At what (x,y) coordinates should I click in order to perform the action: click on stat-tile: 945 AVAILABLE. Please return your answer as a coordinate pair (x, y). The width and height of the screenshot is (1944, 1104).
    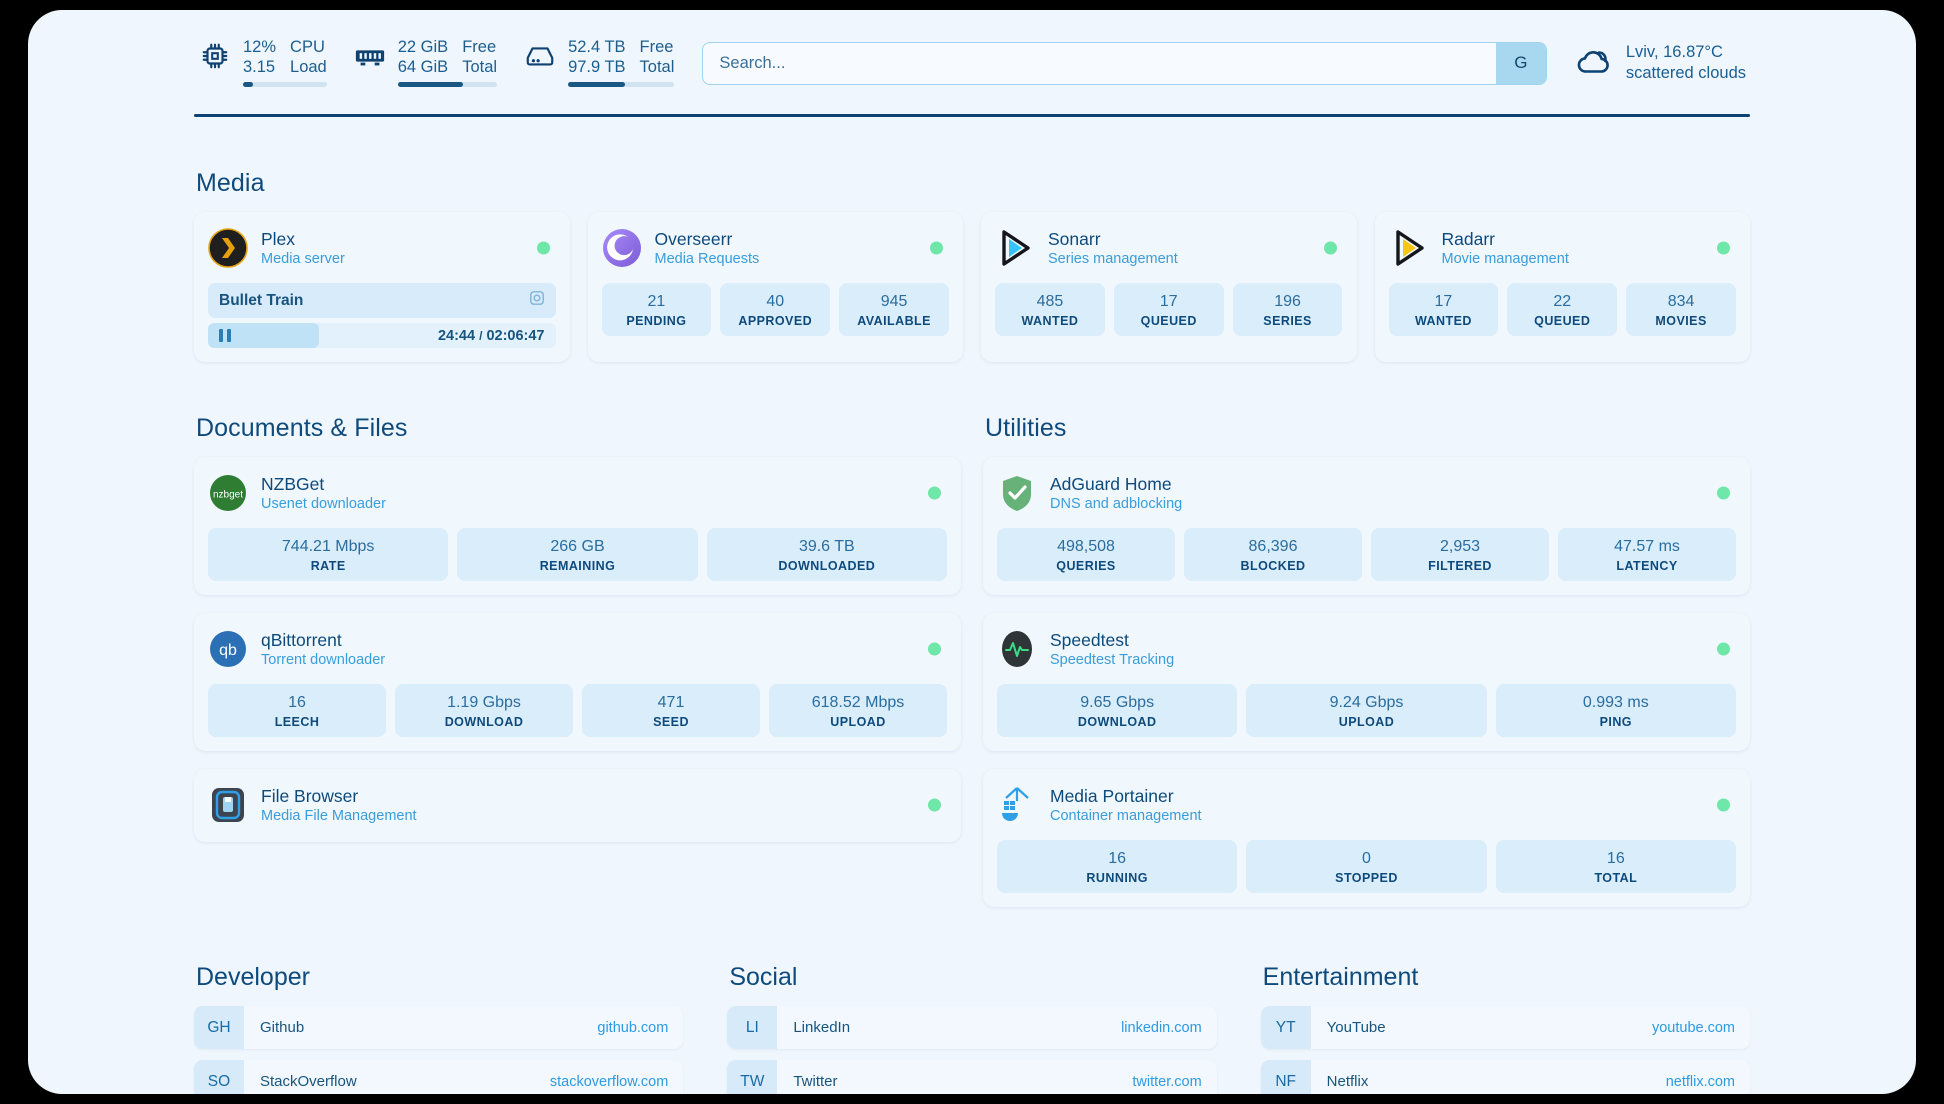
    Looking at the image, I should click on (894, 309).